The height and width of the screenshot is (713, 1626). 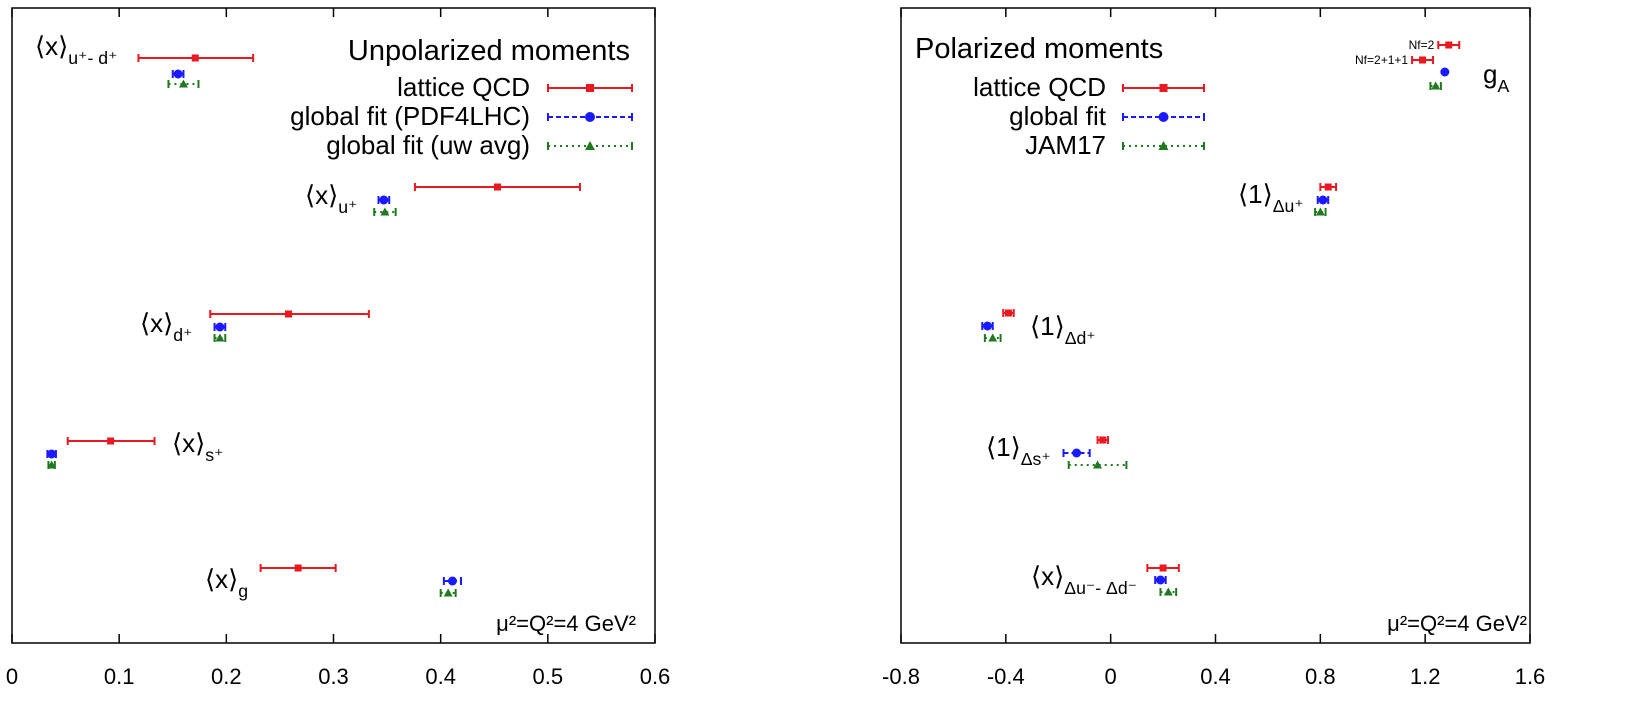 What do you see at coordinates (333, 676) in the screenshot?
I see `x-tick-label: 0.3` at bounding box center [333, 676].